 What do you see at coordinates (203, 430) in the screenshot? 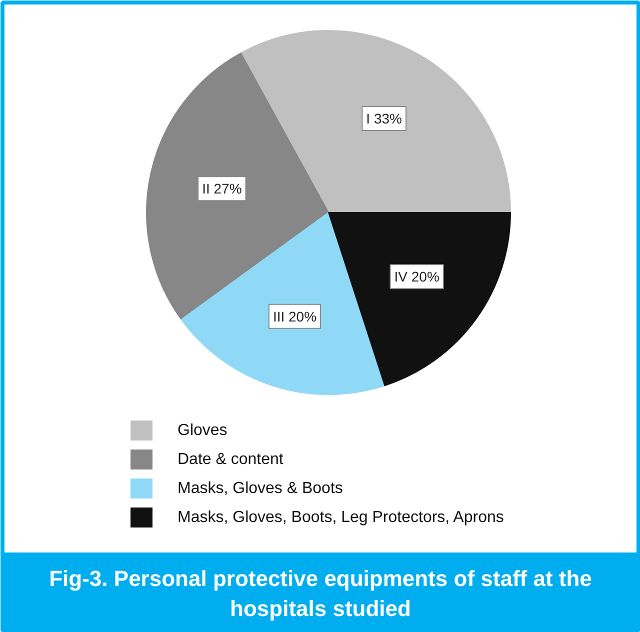
I see `legend-label: Gloves` at bounding box center [203, 430].